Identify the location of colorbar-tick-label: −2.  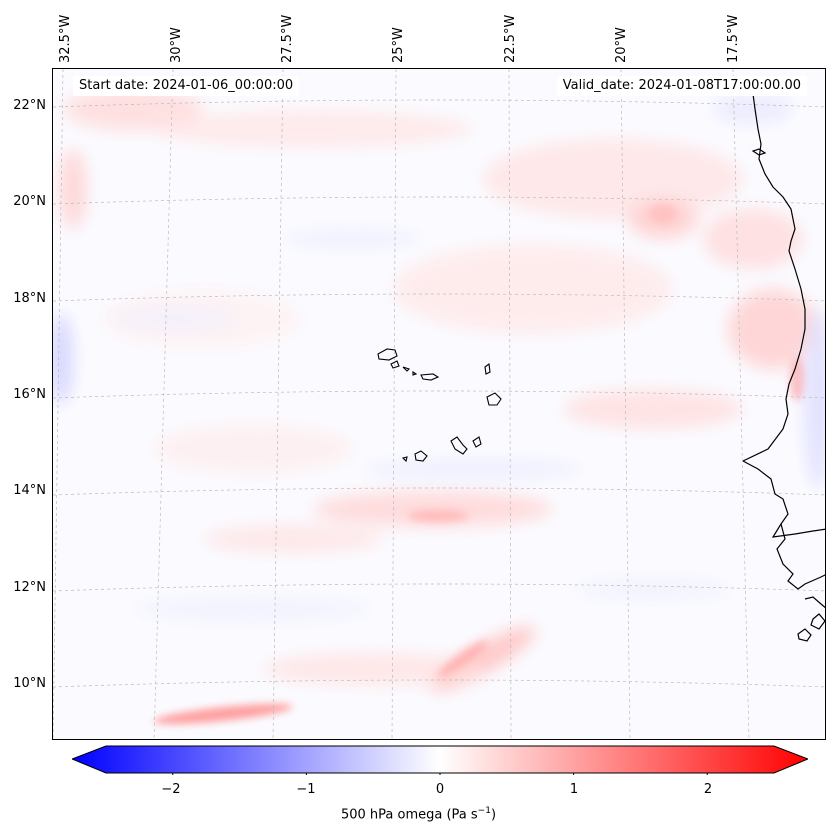
(171, 789).